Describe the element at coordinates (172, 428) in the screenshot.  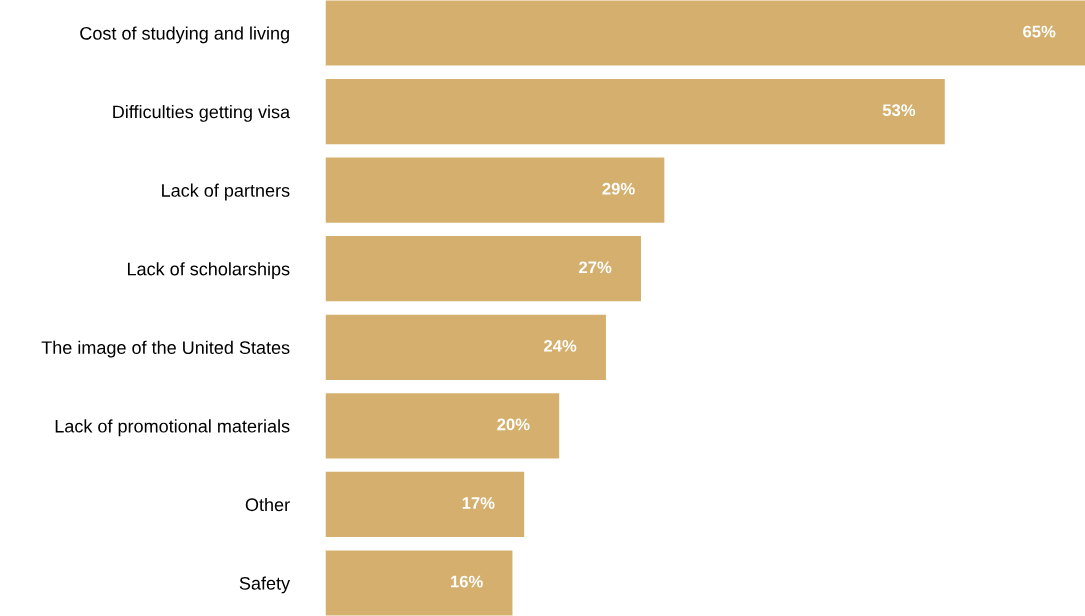
I see `y-tick-label: Lack of promotional materials` at that location.